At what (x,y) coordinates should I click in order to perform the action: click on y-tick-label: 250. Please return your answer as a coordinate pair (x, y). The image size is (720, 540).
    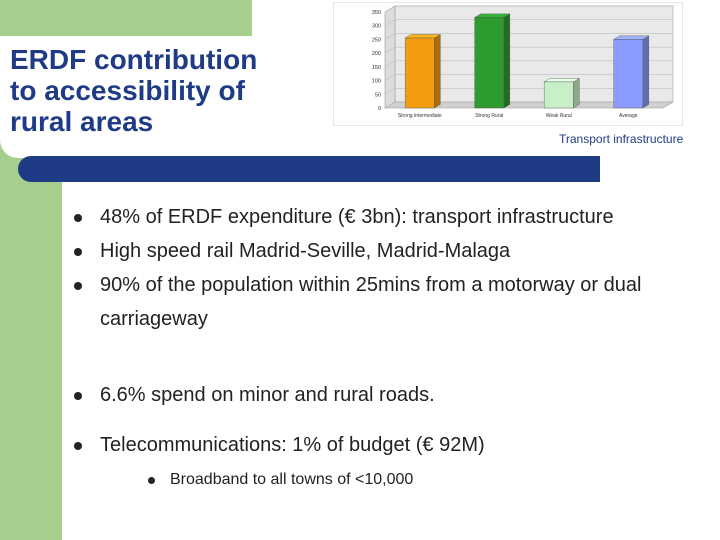
    Looking at the image, I should click on (376, 40).